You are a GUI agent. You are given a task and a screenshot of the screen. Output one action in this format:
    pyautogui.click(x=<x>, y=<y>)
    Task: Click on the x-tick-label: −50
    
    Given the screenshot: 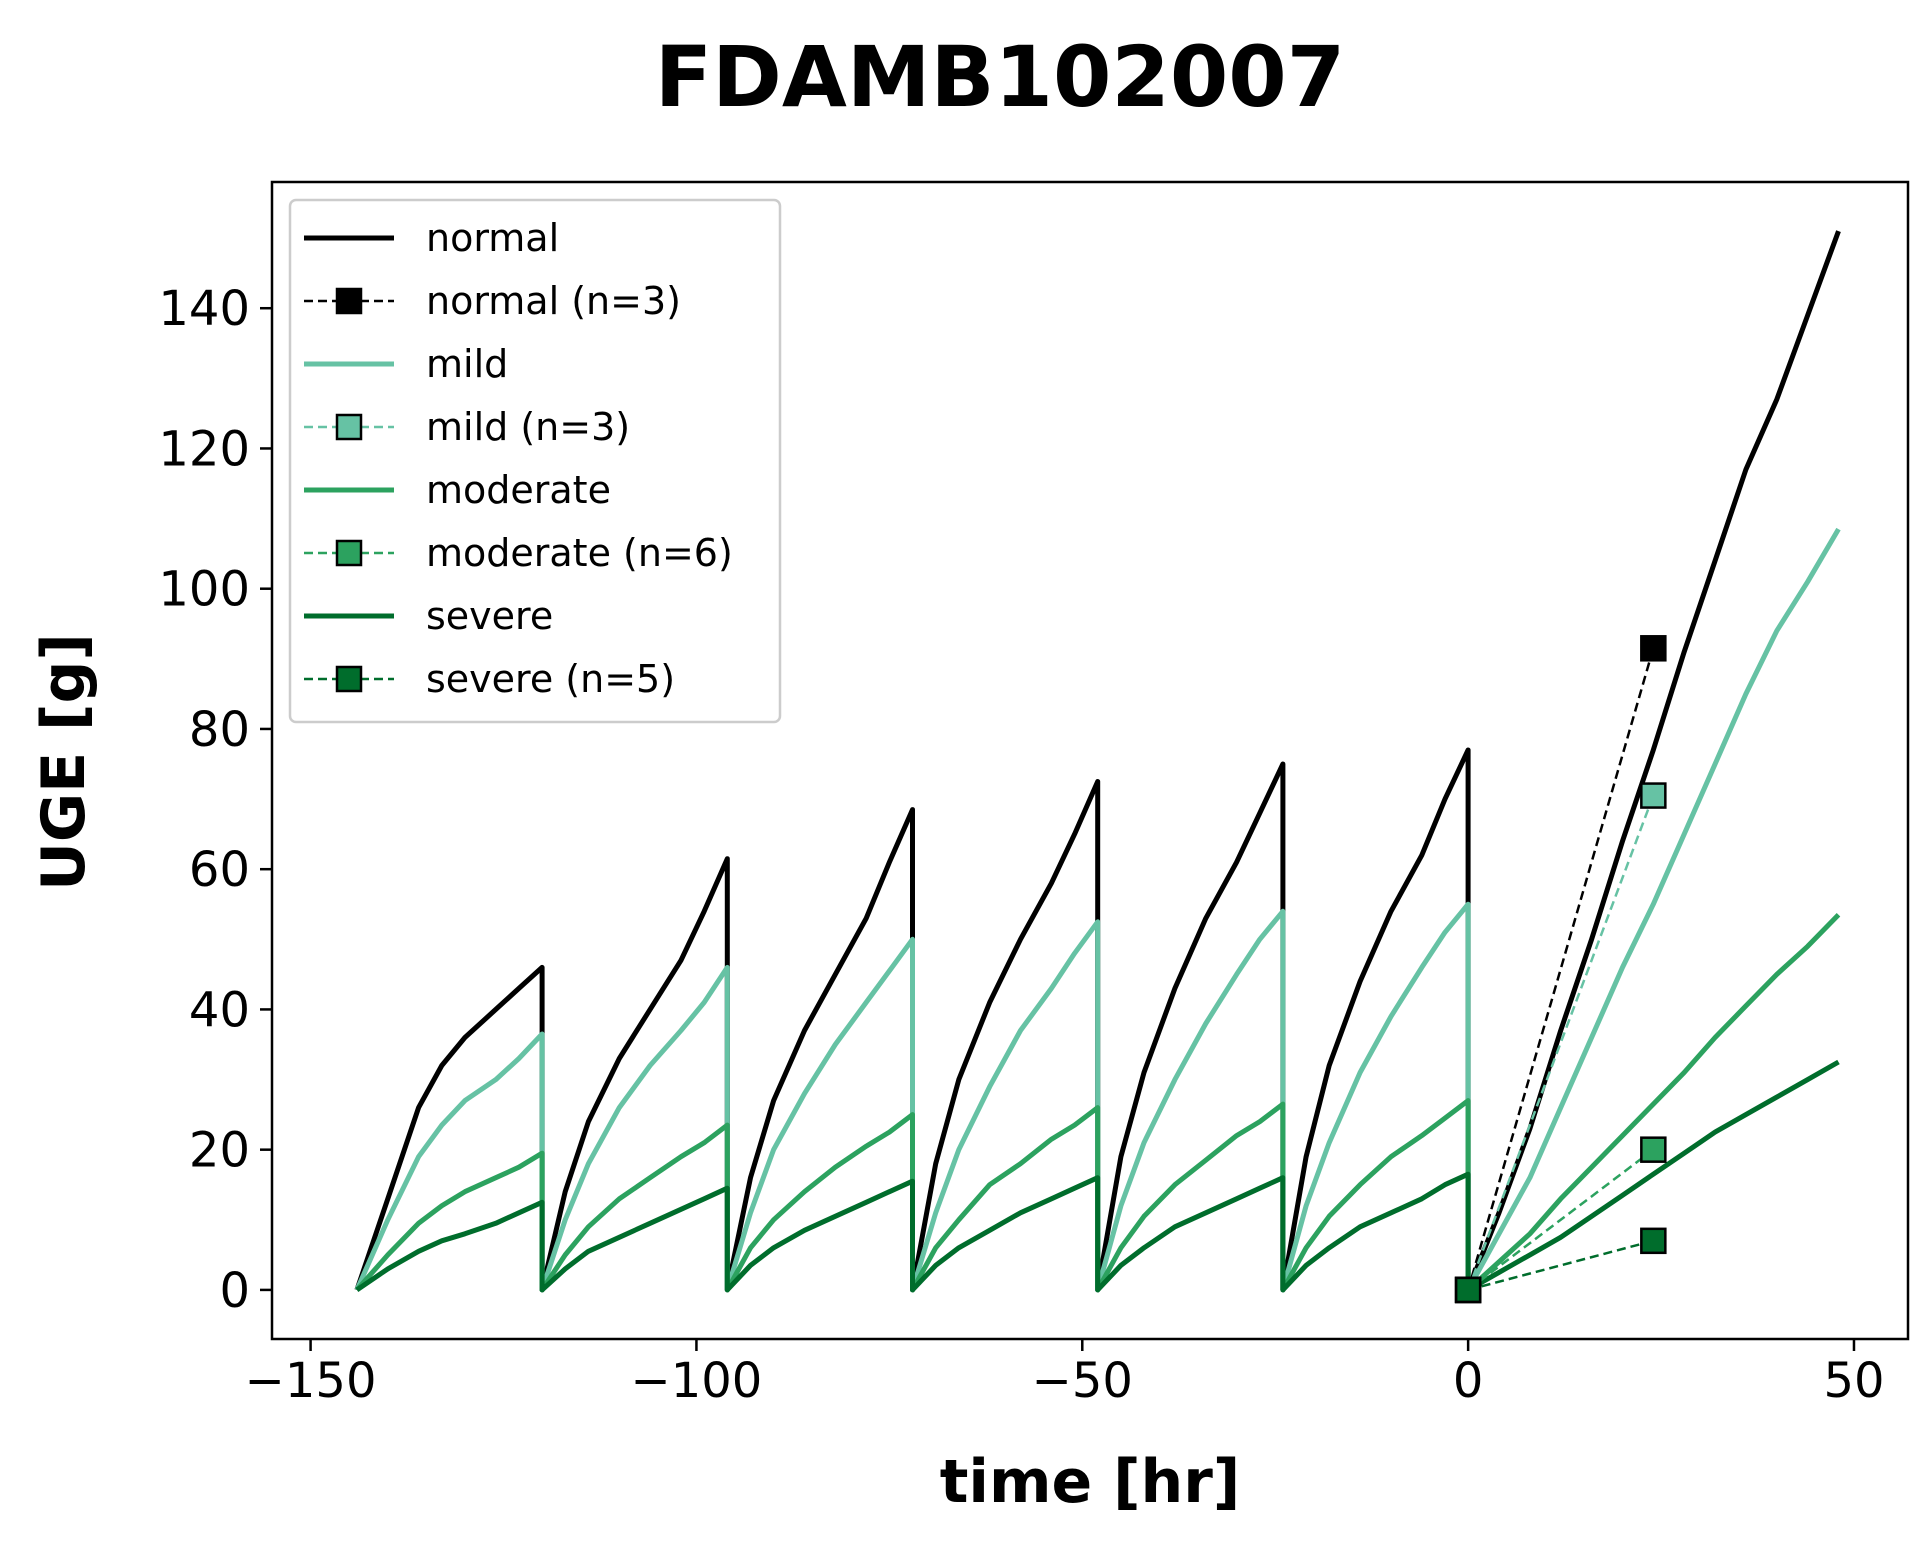 What is the action you would take?
    pyautogui.click(x=1082, y=1381)
    